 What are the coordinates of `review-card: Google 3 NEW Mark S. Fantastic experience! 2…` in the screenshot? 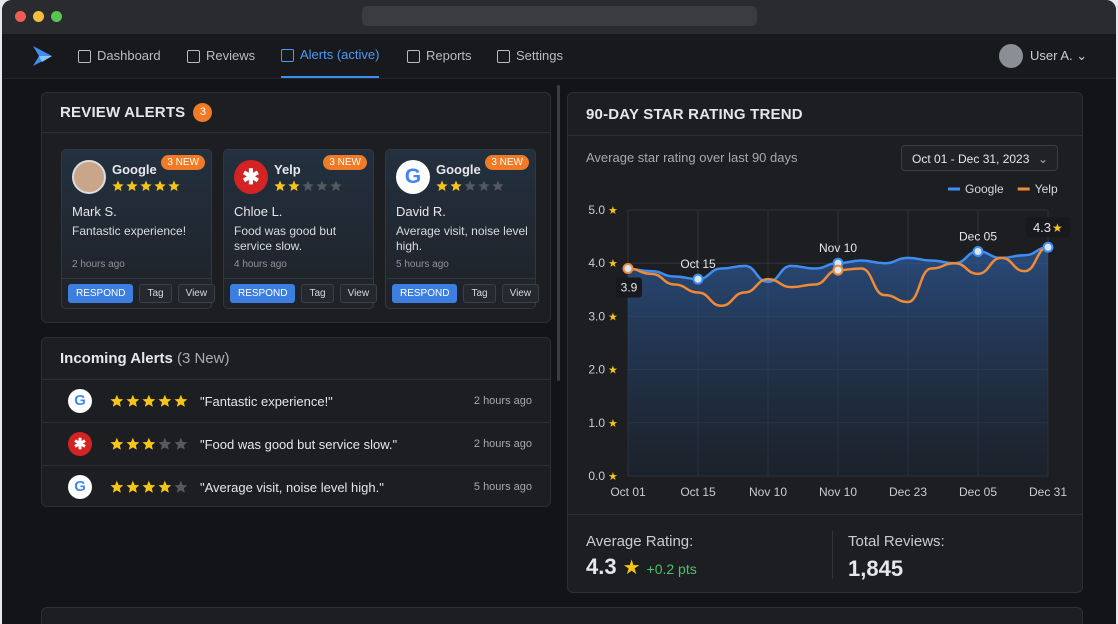 It's located at (138, 229).